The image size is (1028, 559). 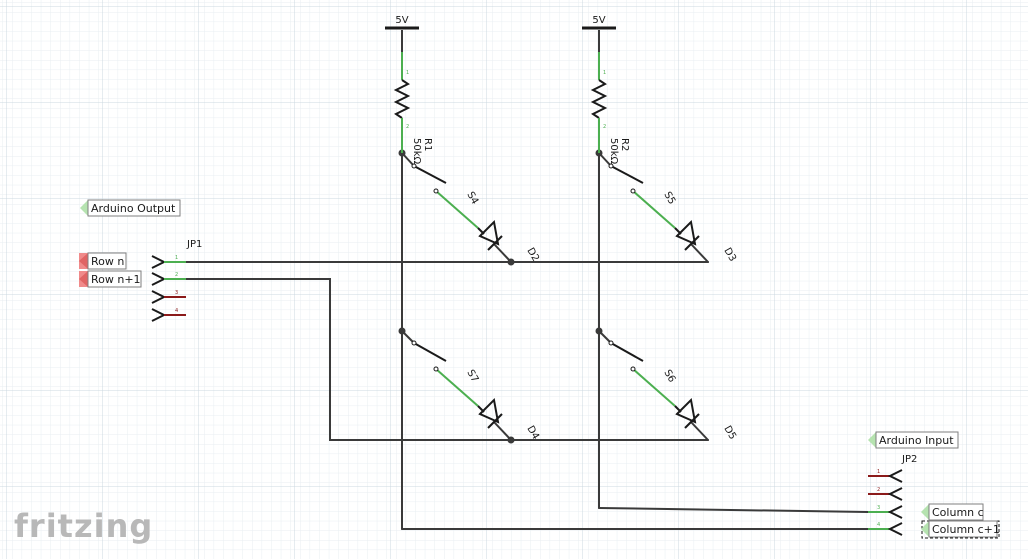 I want to click on wire-row-n1, so click(x=447, y=359).